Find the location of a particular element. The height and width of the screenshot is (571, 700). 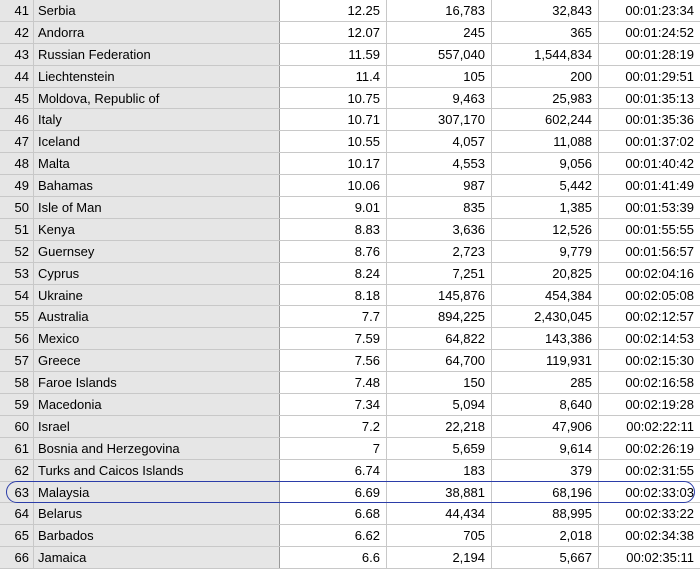

row-number: 45 is located at coordinates (17, 98).